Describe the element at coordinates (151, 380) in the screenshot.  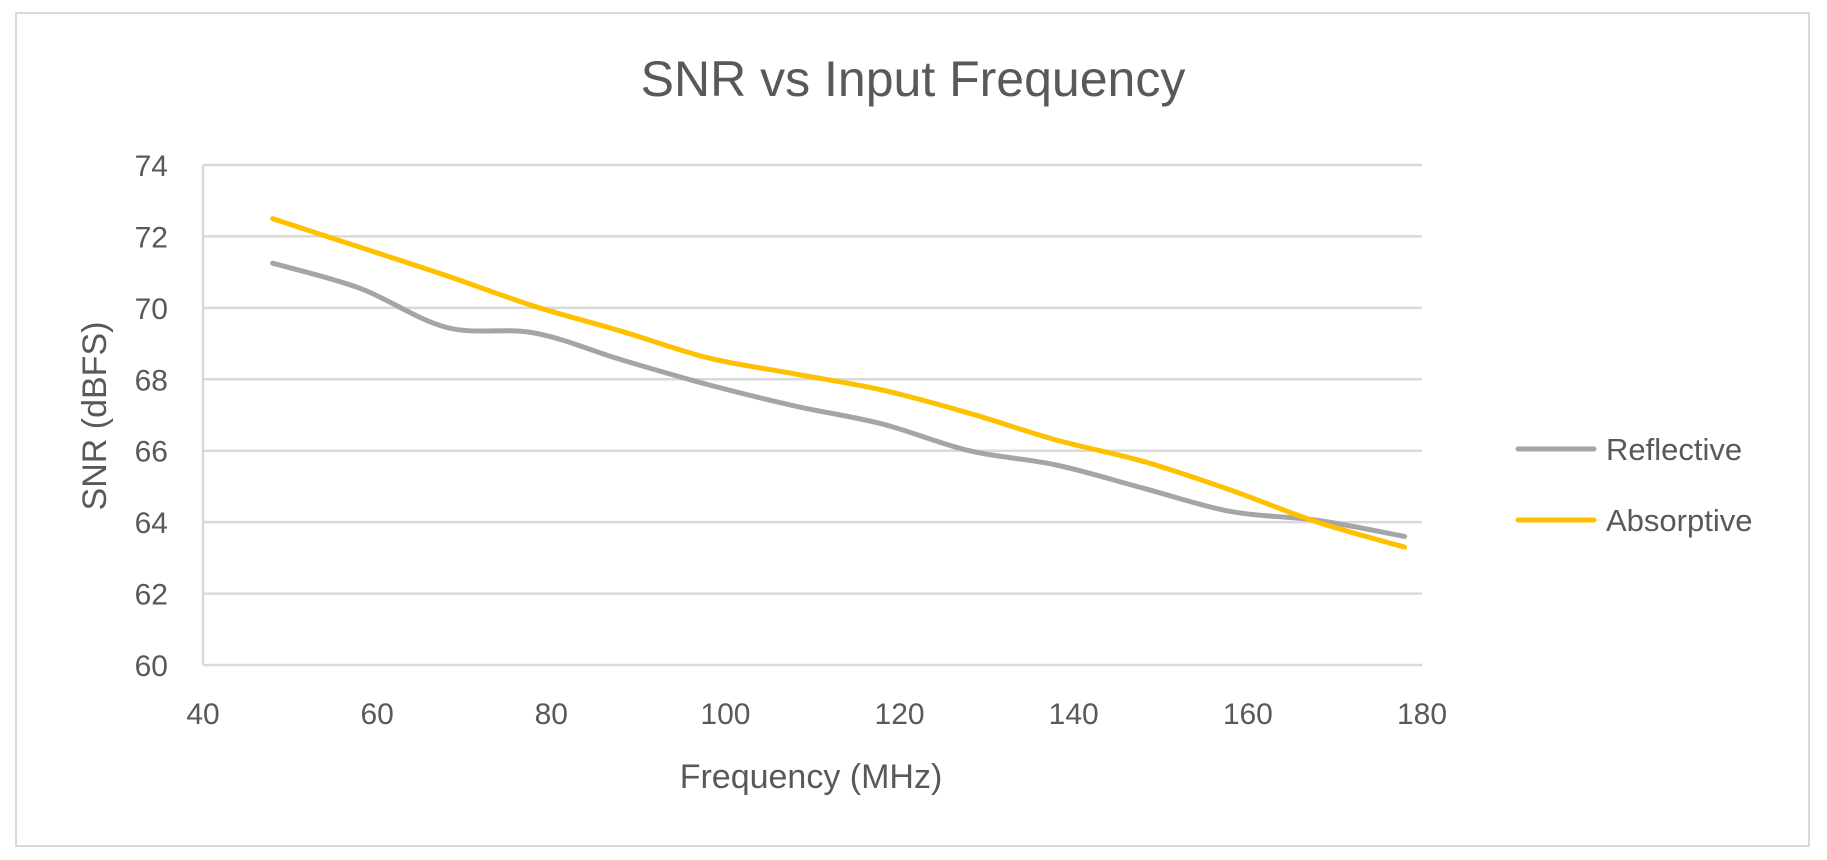
I see `y-tick-label: 68` at that location.